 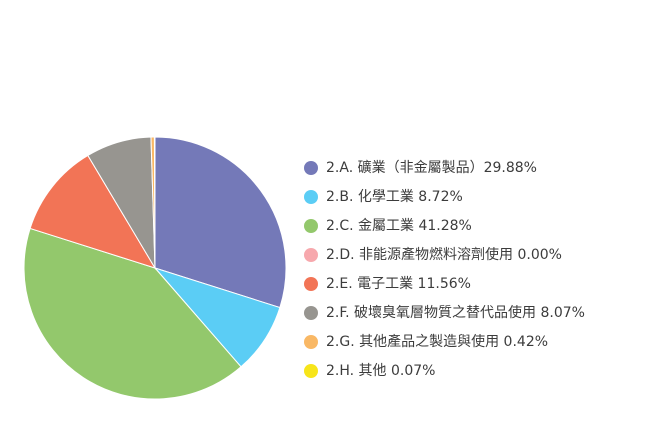 I want to click on legend-label: 2.A. 礦業（非金屬製品）29.88%, so click(x=431, y=168).